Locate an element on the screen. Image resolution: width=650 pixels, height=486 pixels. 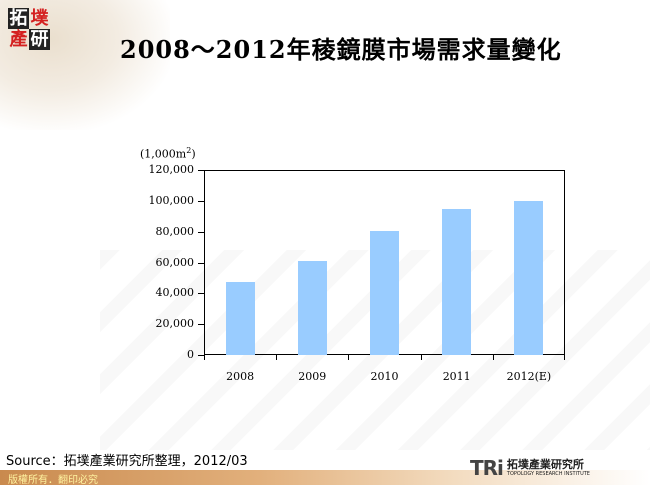
y-axis-unit-label: (1,000m2) is located at coordinates (168, 153).